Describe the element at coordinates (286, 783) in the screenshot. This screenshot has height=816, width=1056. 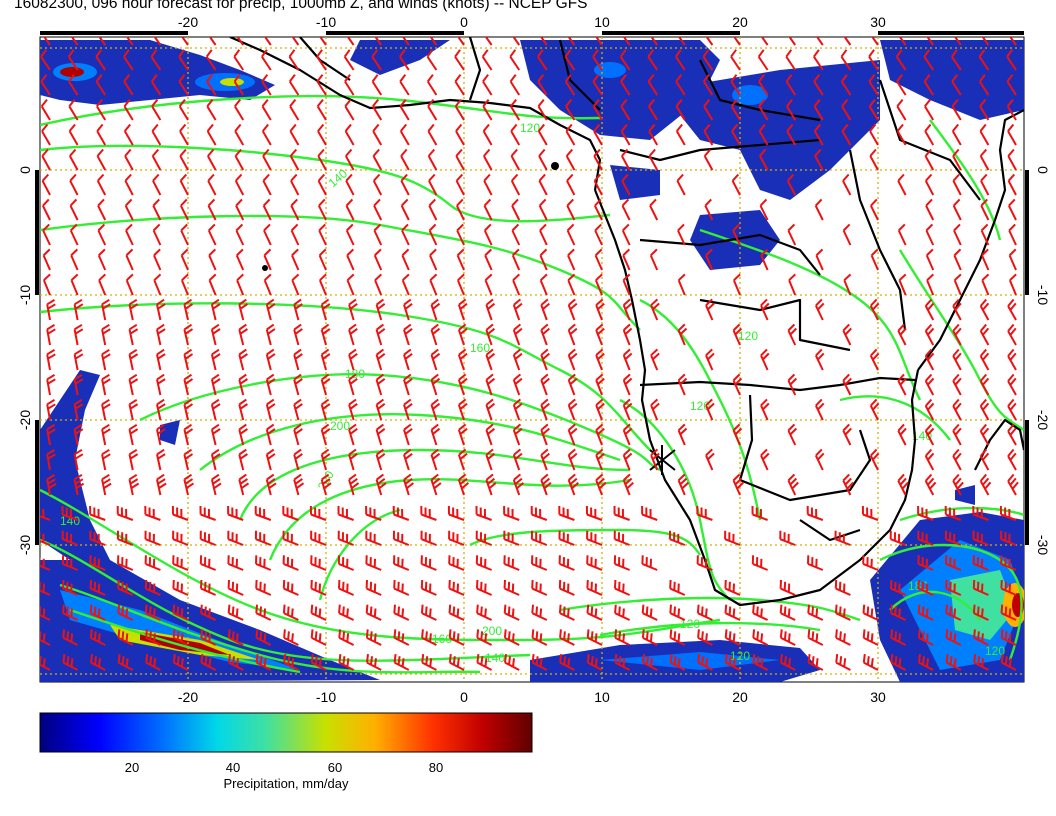
I see `colorbar-label: Precipitation, mm/day` at that location.